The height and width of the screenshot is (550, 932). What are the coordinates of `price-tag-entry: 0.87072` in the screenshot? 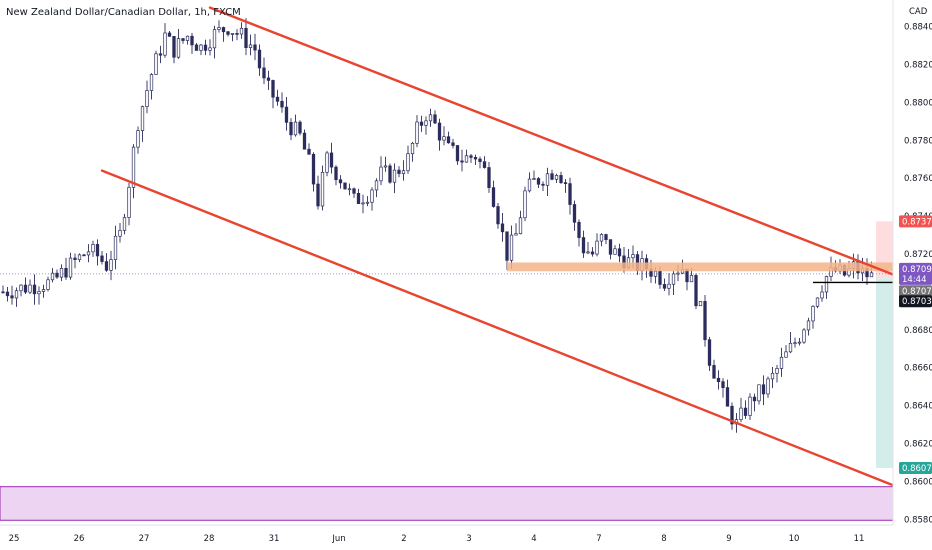 It's located at (915, 291).